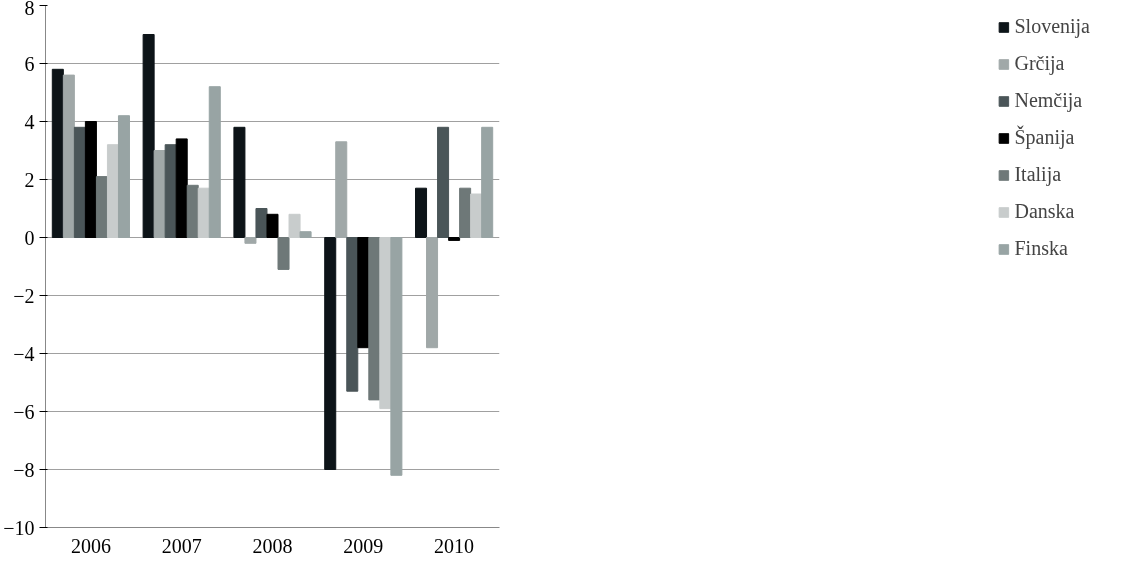 The height and width of the screenshot is (578, 1142). What do you see at coordinates (19, 527) in the screenshot?
I see `y-tick-label: −10` at bounding box center [19, 527].